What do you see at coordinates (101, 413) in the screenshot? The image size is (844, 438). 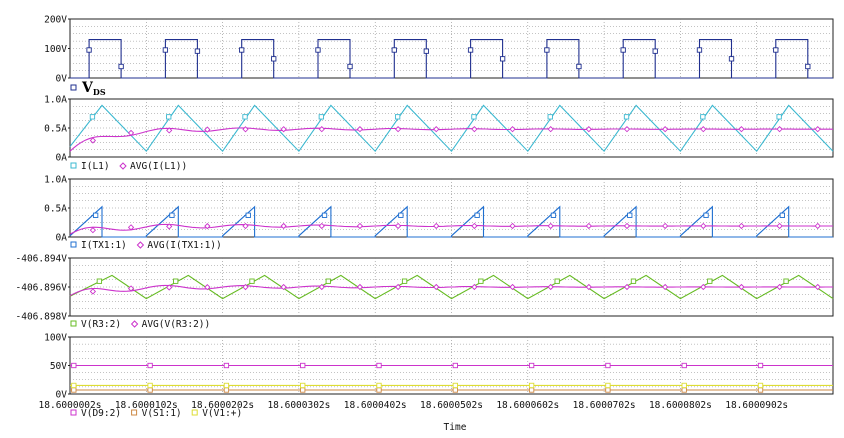 I see `legend-label: V(D9:2)` at bounding box center [101, 413].